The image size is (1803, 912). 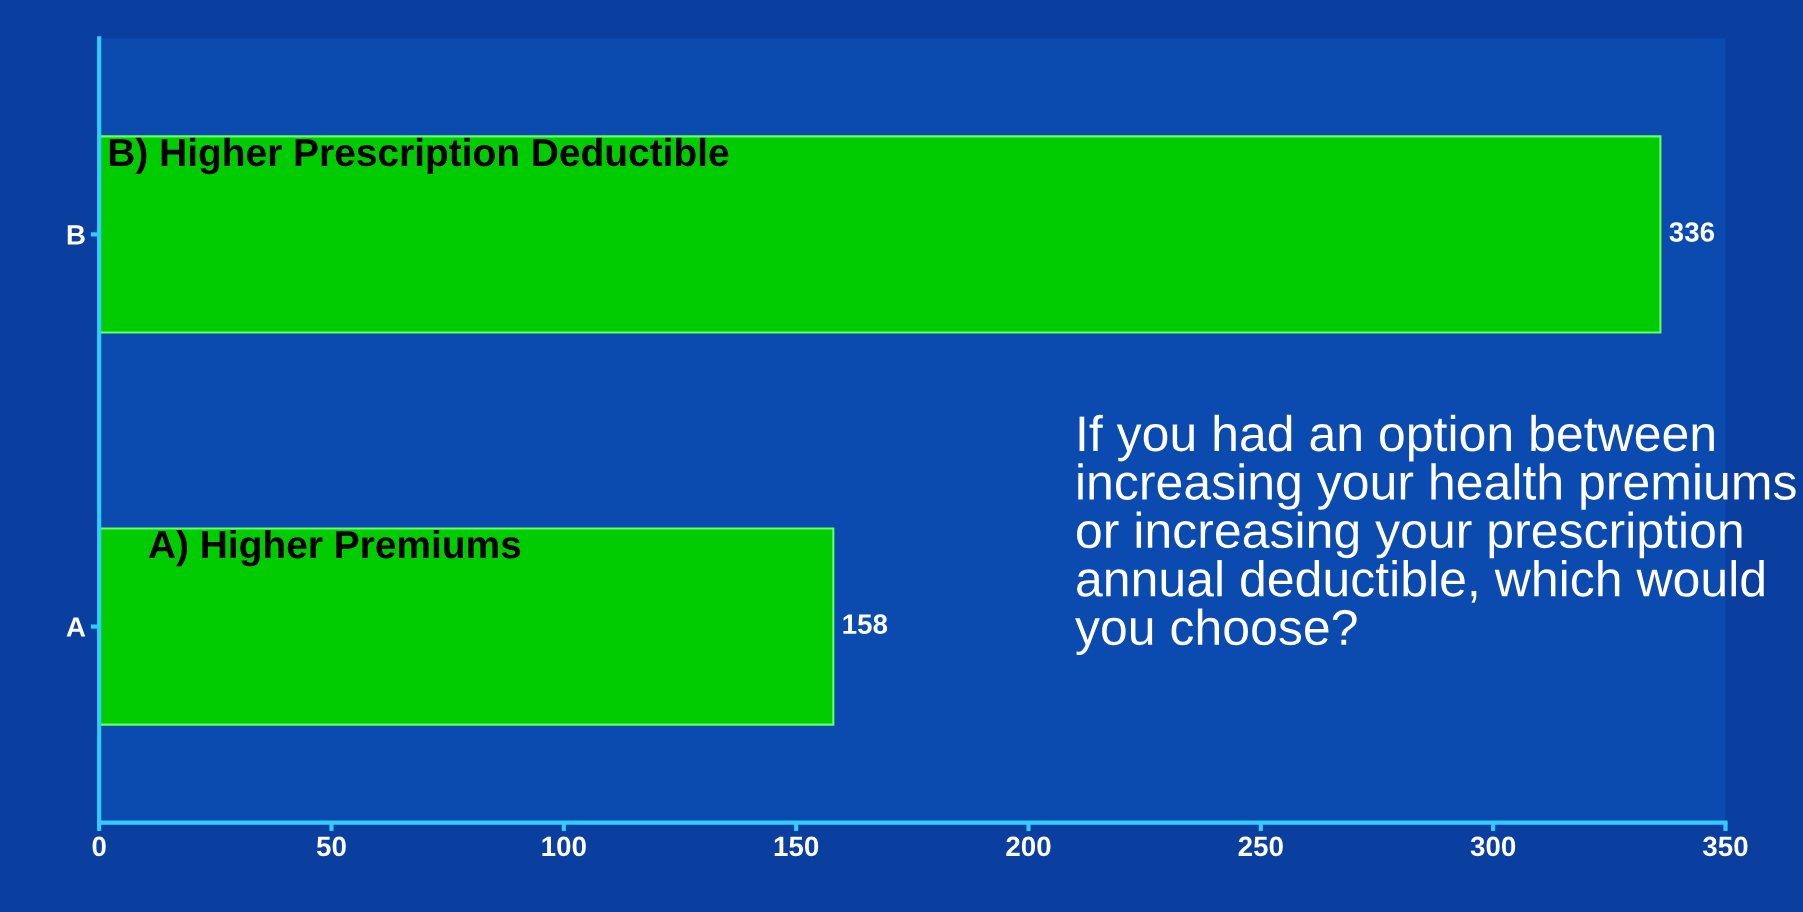 What do you see at coordinates (1725, 846) in the screenshot?
I see `x-tick-label: 350` at bounding box center [1725, 846].